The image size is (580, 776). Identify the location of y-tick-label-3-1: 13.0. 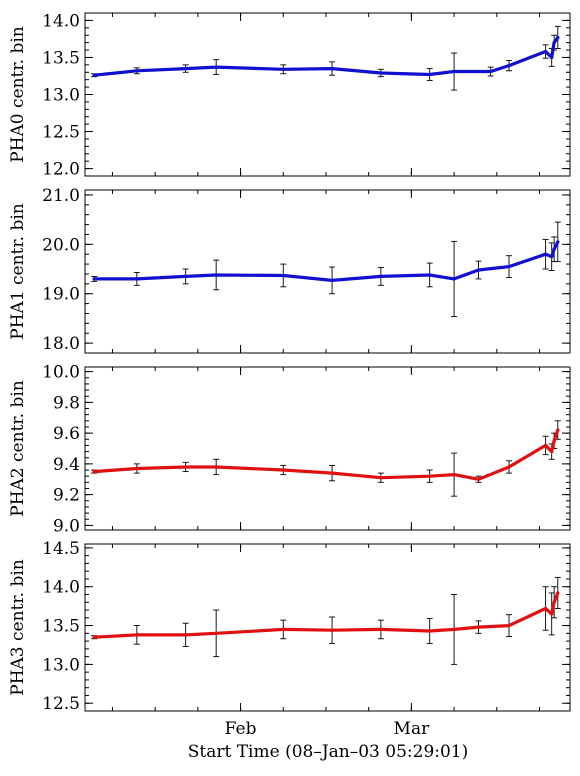
(61, 665).